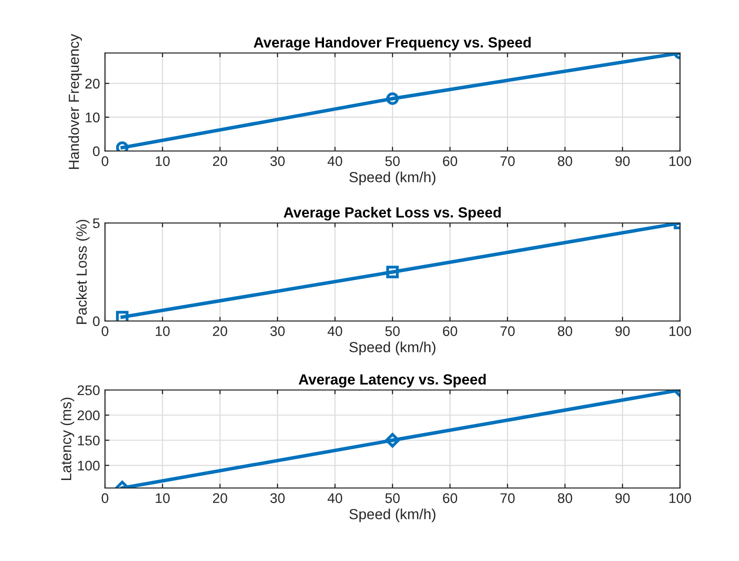  I want to click on y-tick-label: 20, so click(92, 83).